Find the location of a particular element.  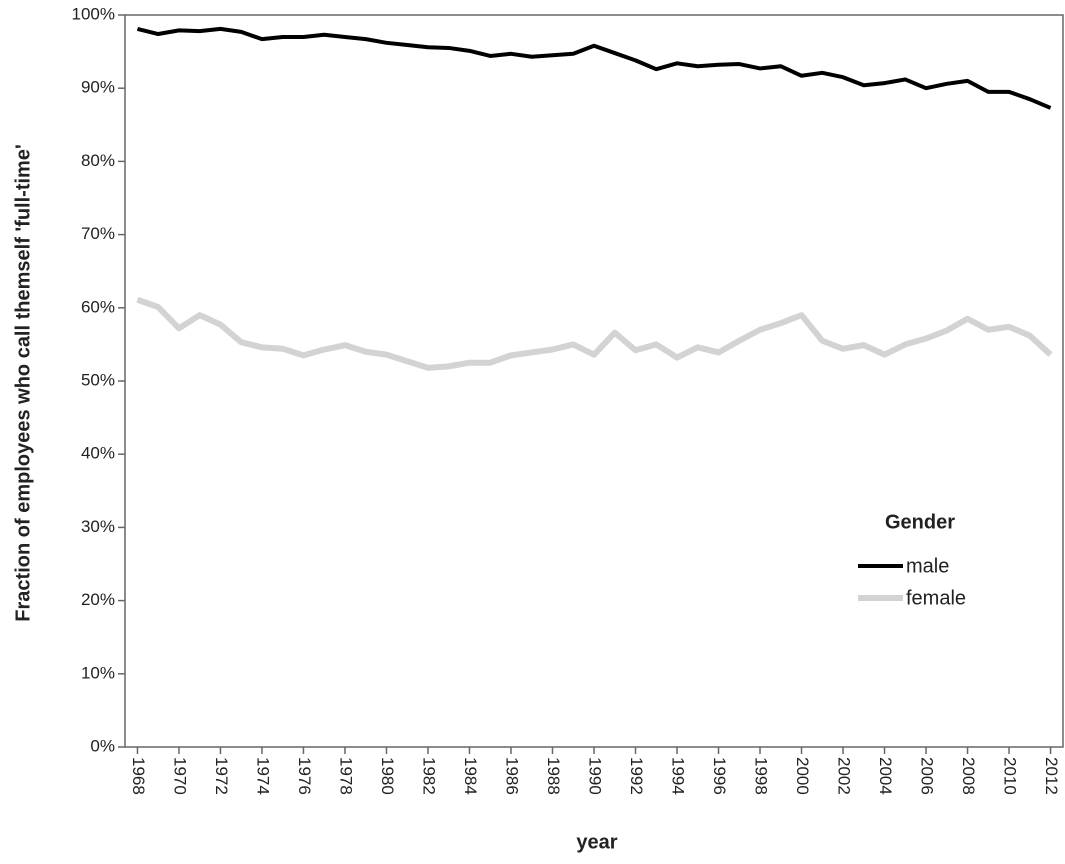

y-tick-label: 50% is located at coordinates (98, 379).